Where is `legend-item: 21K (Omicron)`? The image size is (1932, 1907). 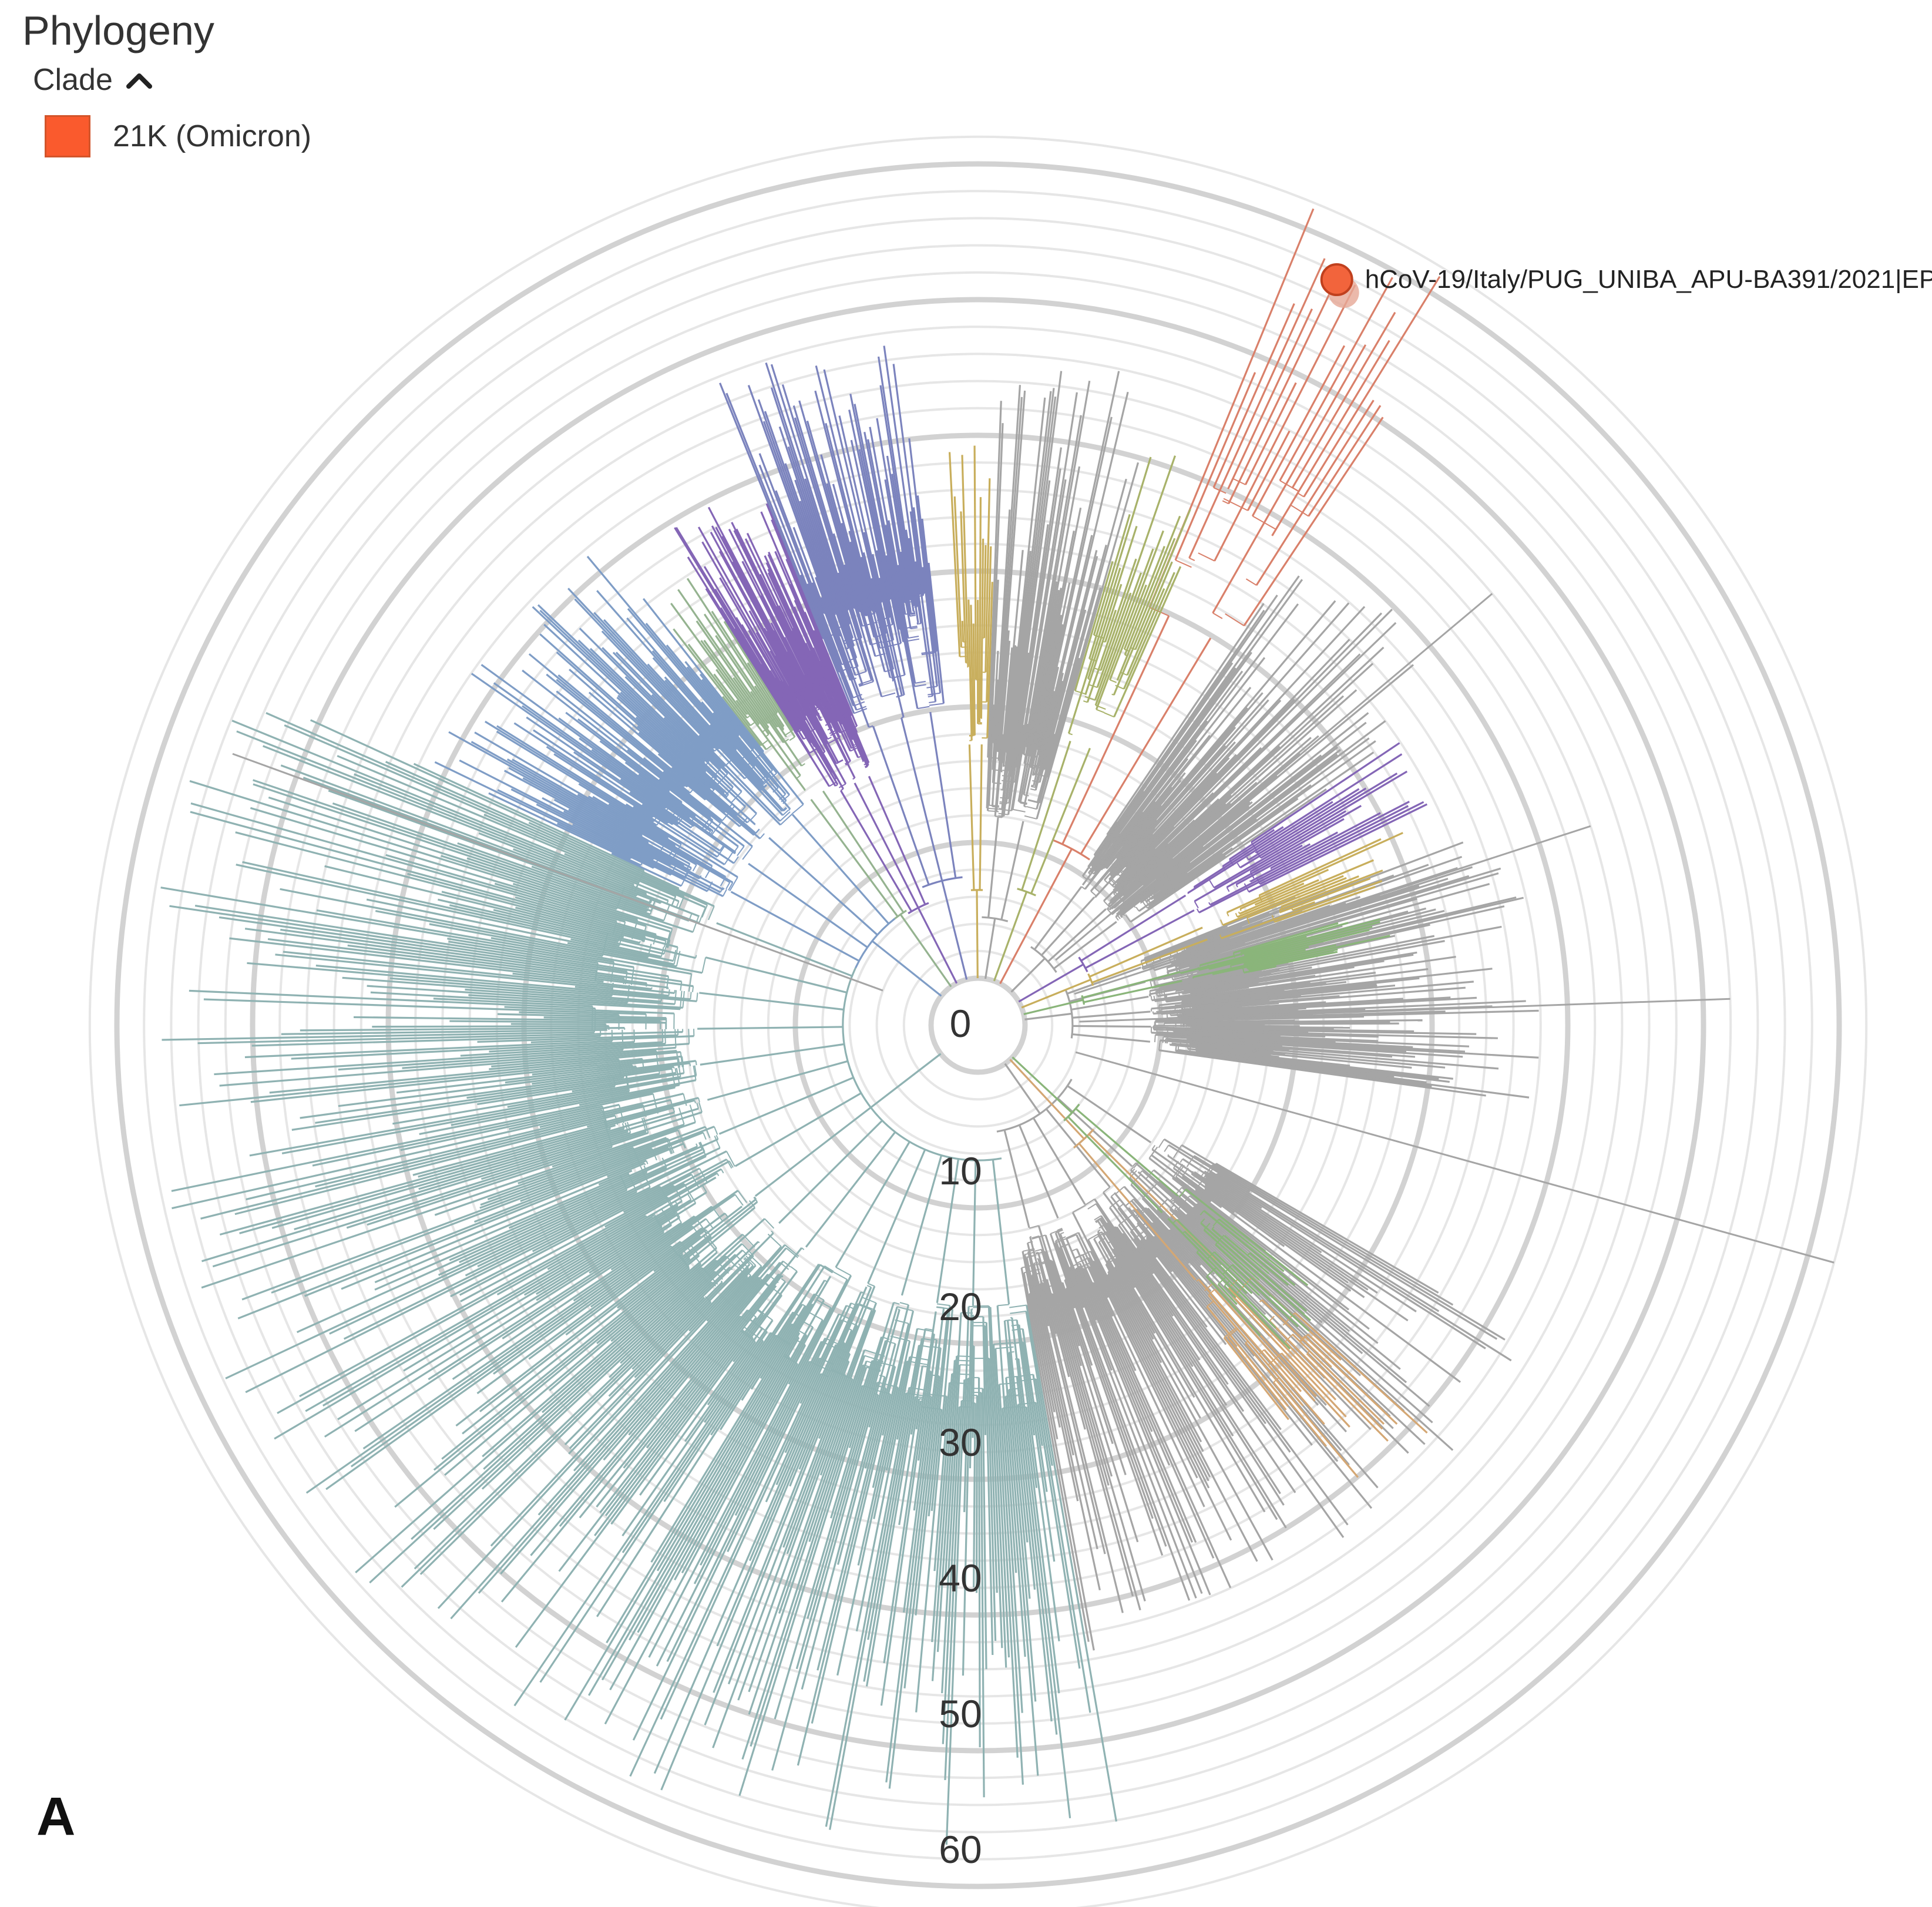
legend-item: 21K (Omicron) is located at coordinates (178, 136).